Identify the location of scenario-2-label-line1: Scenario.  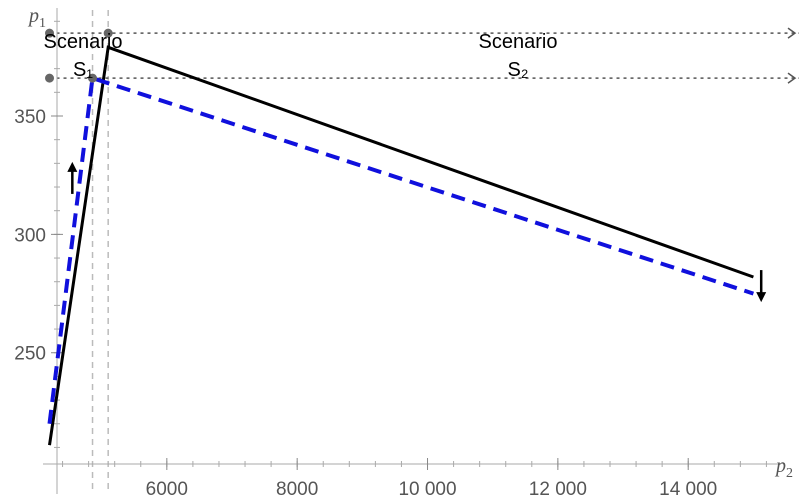
(518, 42).